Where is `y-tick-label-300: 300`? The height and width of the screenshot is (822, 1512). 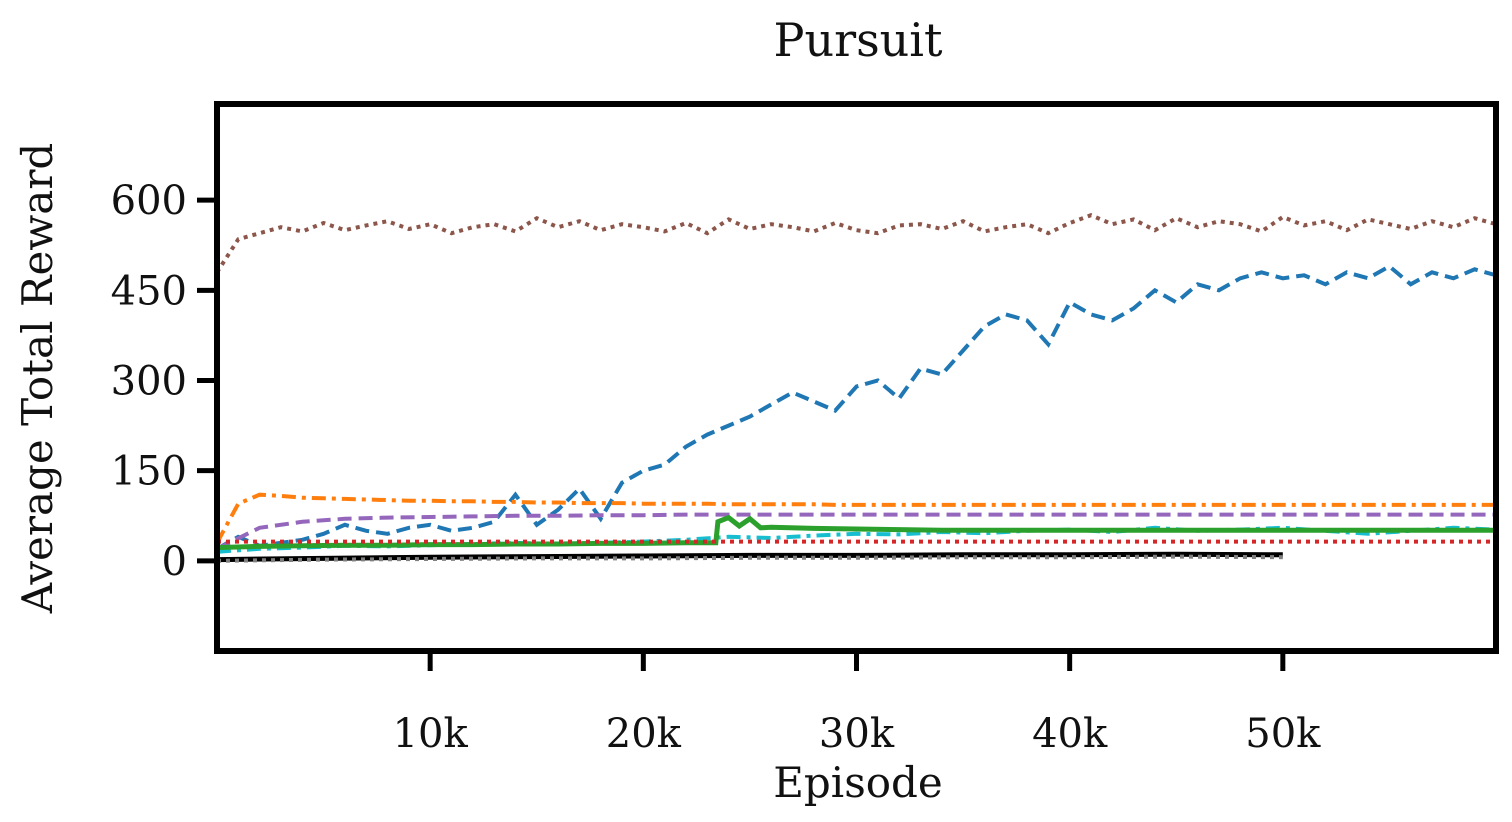 y-tick-label-300: 300 is located at coordinates (149, 382).